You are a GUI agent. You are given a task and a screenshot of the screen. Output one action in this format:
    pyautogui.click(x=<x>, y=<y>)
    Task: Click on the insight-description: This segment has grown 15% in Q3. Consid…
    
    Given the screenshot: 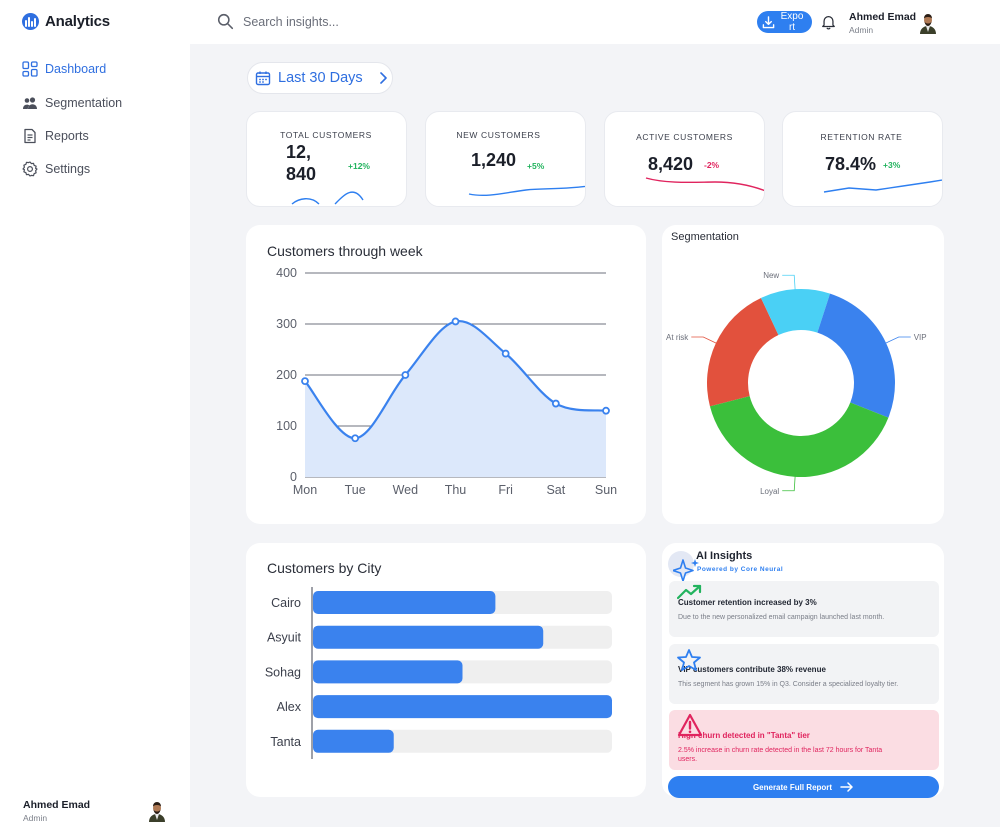 What is the action you would take?
    pyautogui.click(x=788, y=684)
    